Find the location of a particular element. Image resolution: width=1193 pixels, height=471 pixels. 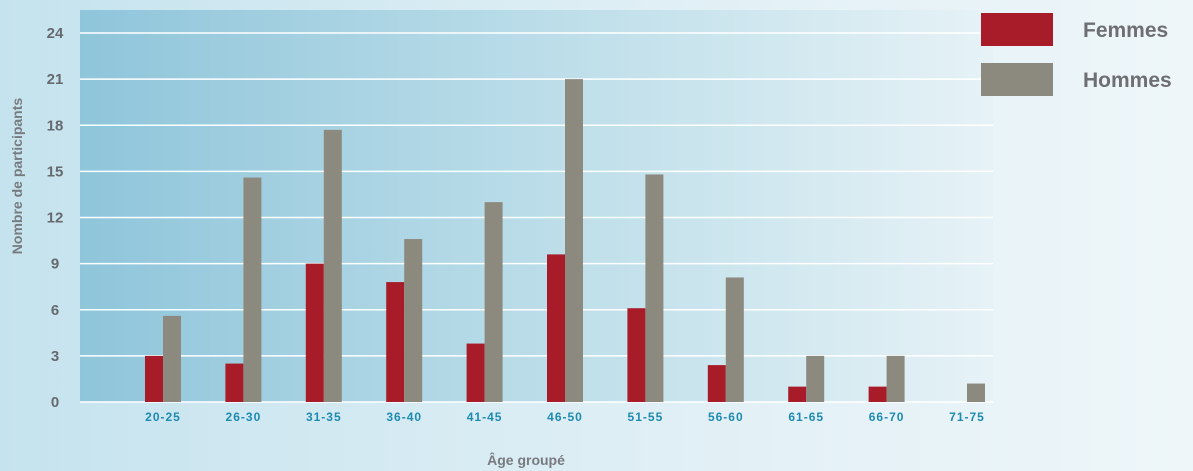

x-tick-label: 51-55 is located at coordinates (646, 417).